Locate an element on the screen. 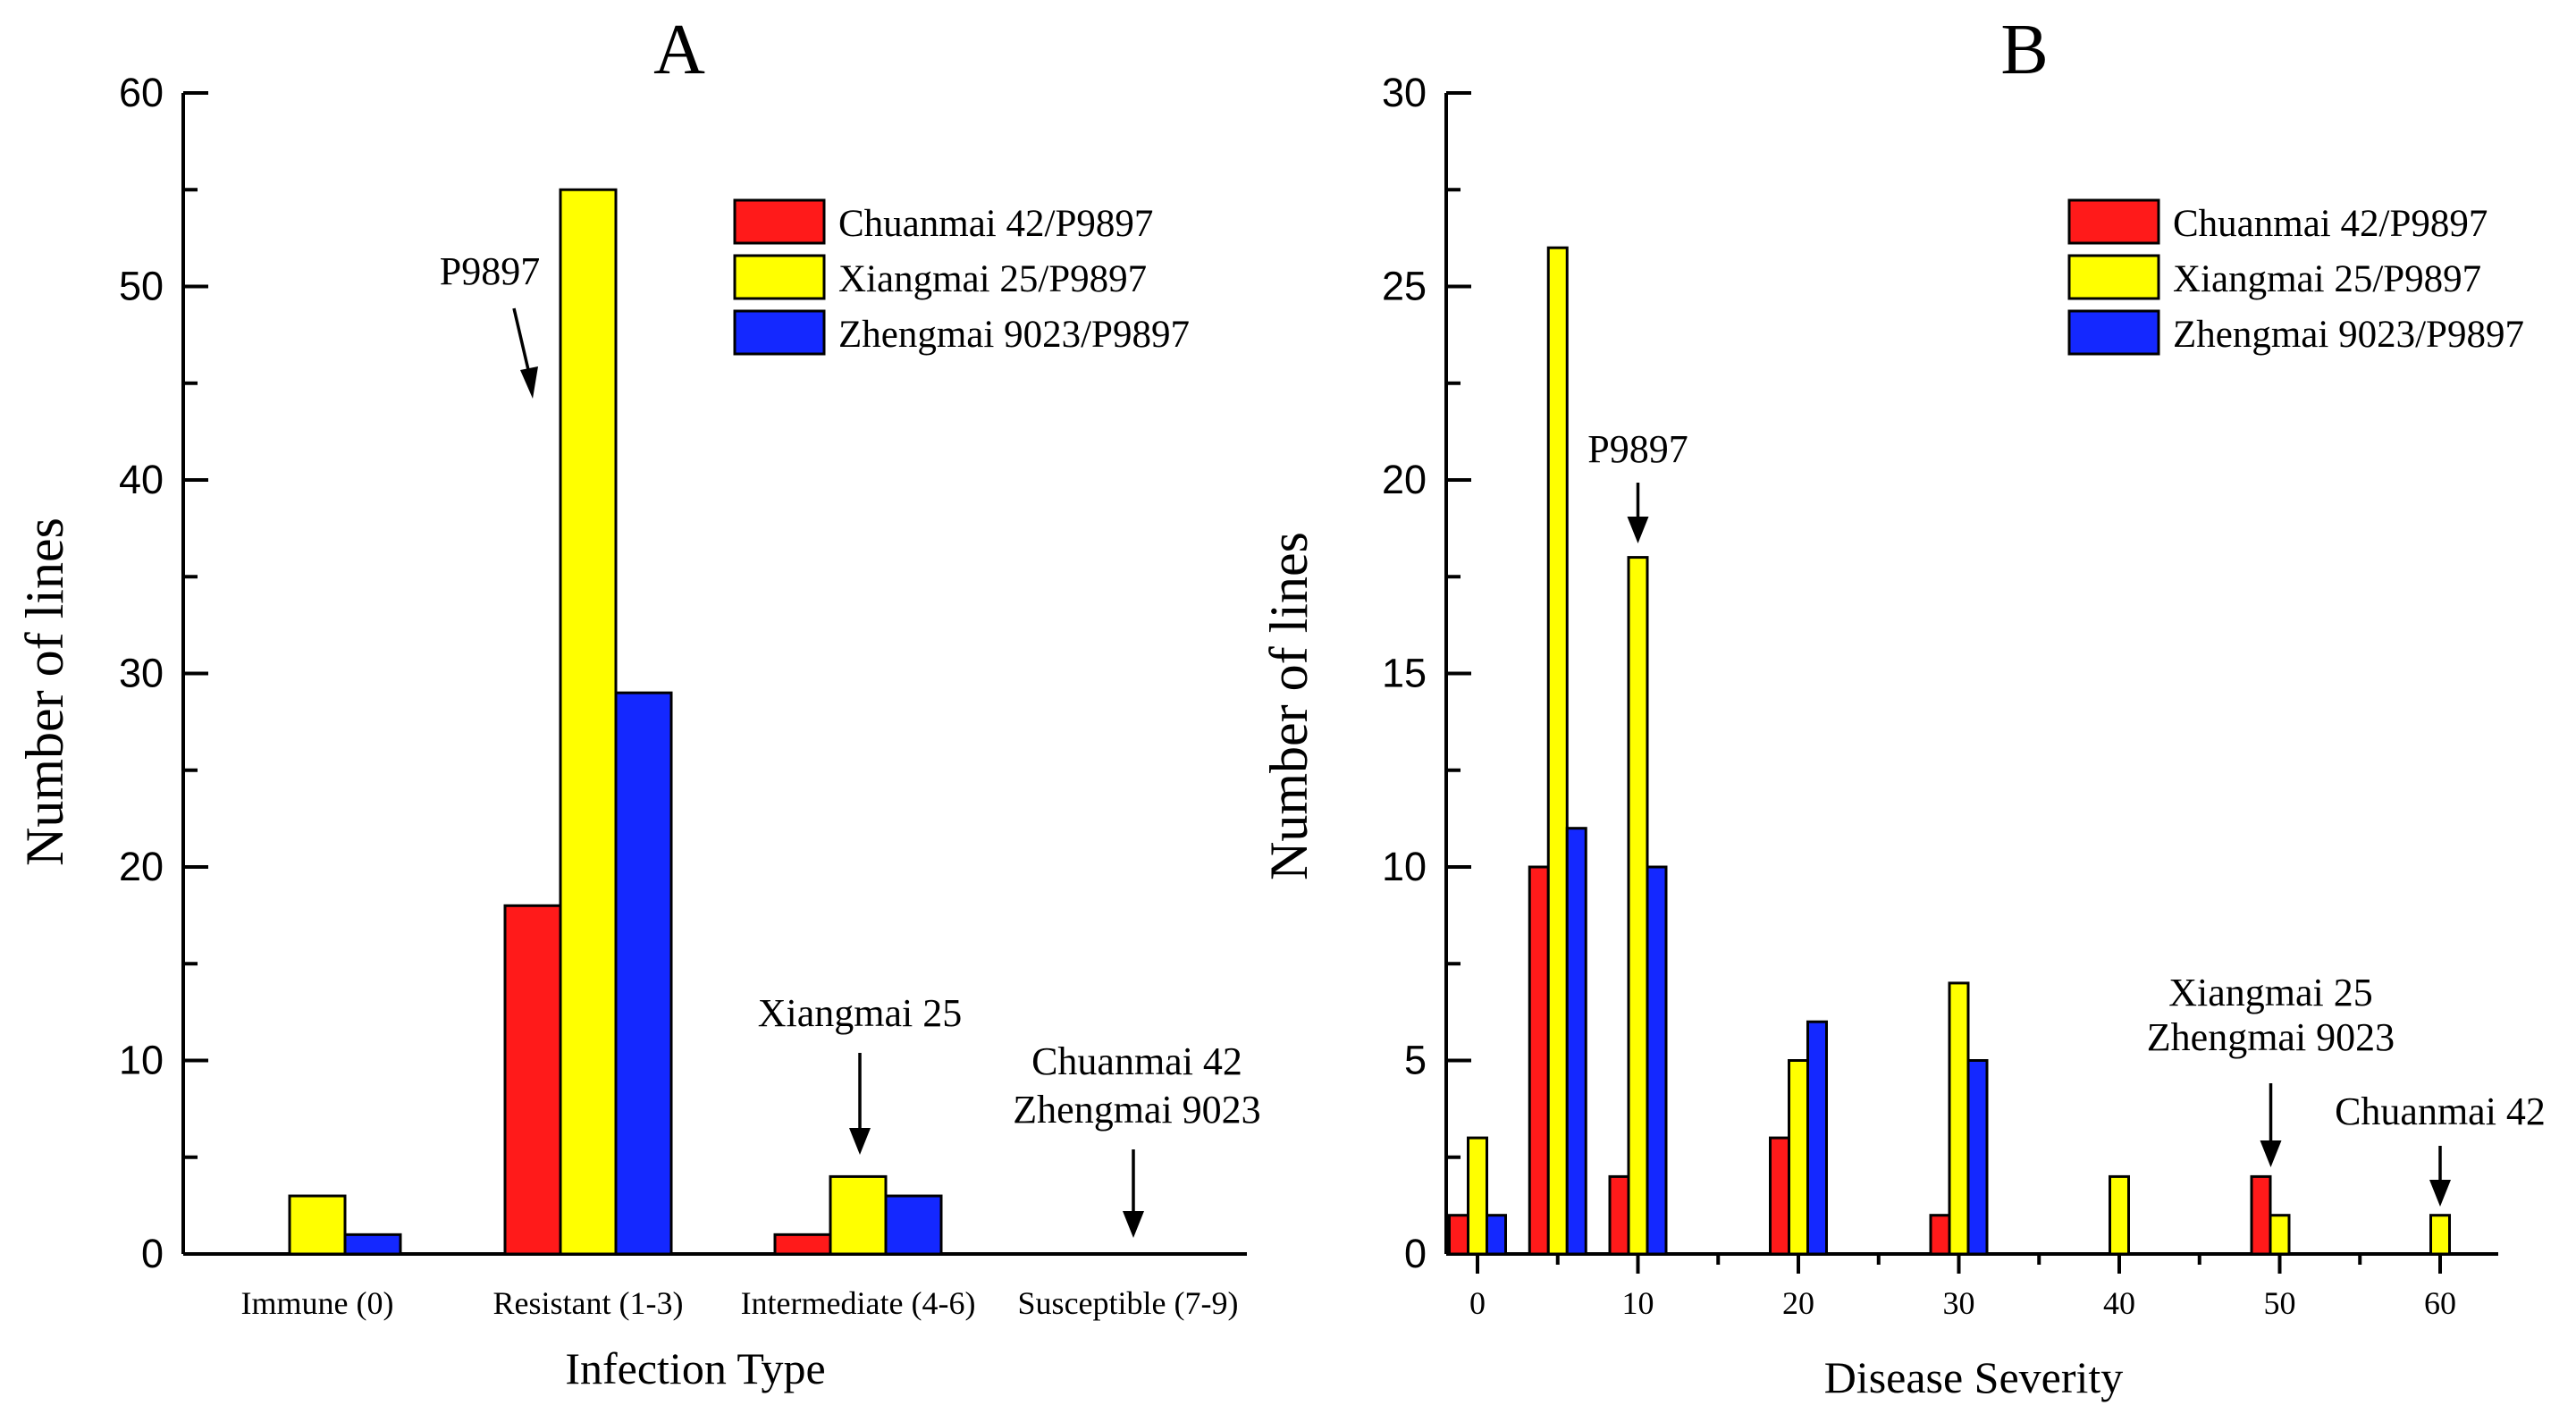 This screenshot has width=2576, height=1422. panel-b-x-tick-label: 30 is located at coordinates (1959, 1303).